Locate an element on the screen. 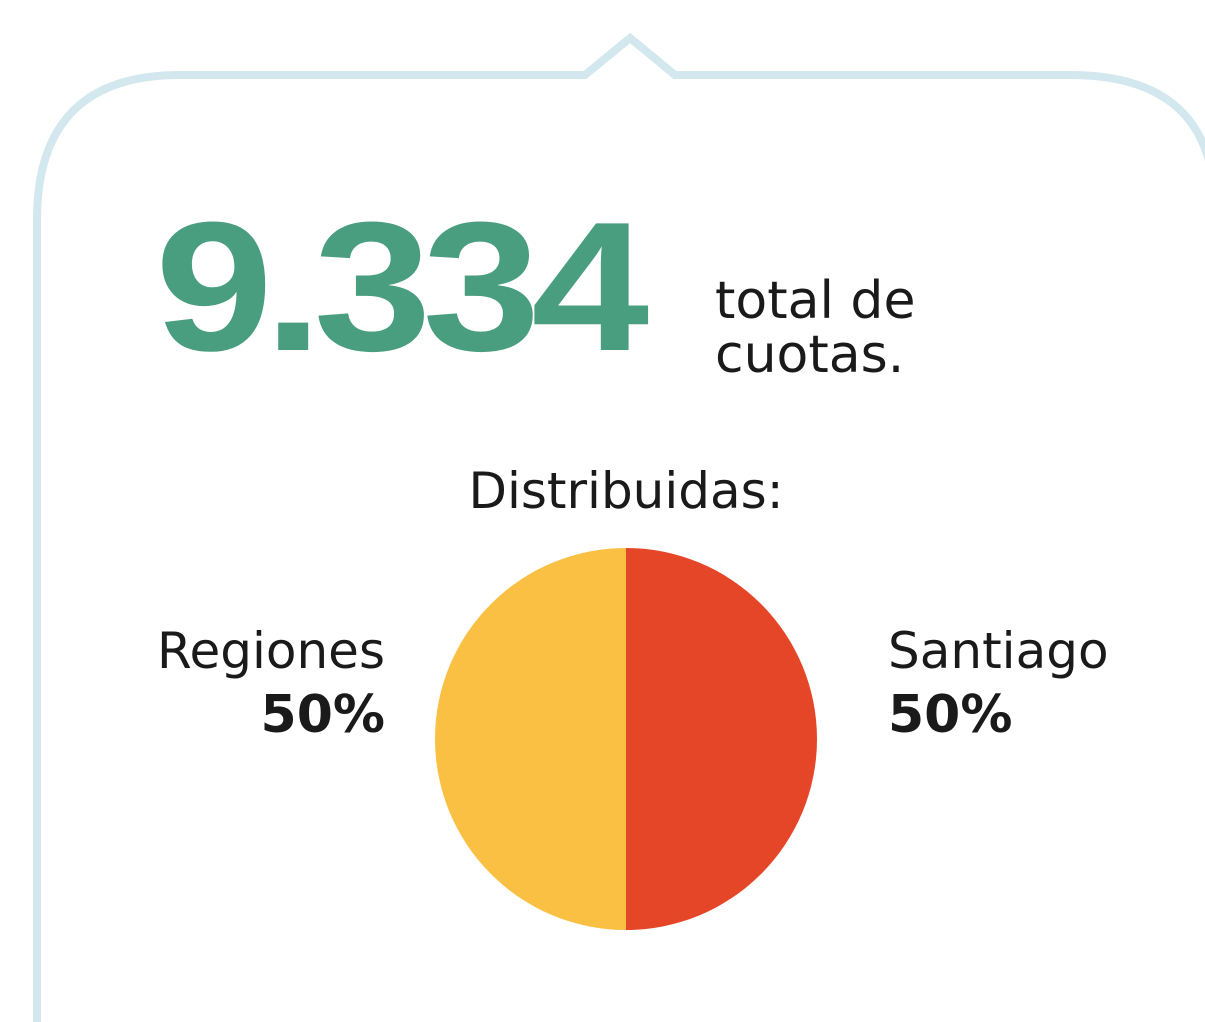  slice-label: Santiago is located at coordinates (998, 651).